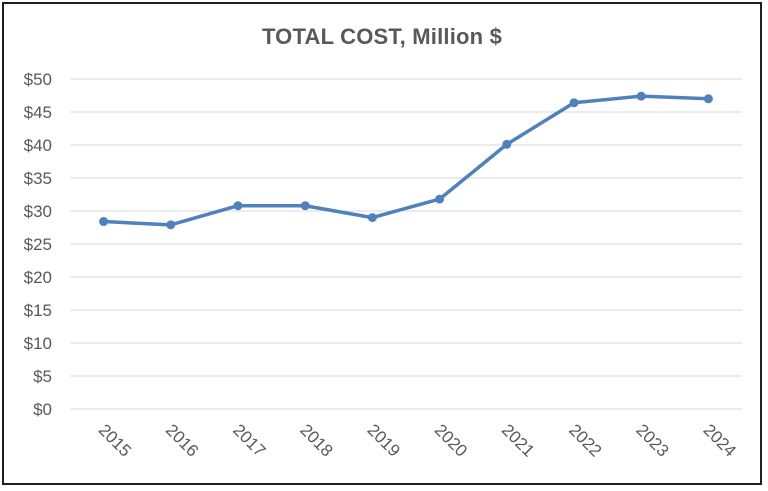  What do you see at coordinates (38, 310) in the screenshot?
I see `y-tick-label: $15` at bounding box center [38, 310].